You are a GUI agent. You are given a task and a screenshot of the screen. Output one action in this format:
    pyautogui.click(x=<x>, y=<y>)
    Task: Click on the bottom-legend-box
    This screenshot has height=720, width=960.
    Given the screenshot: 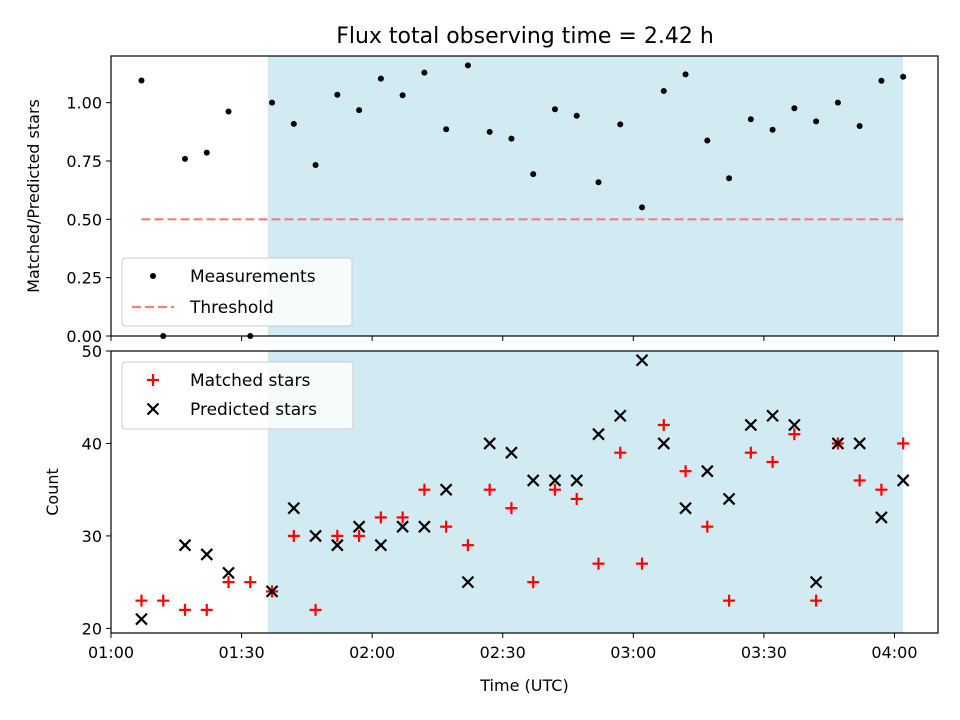 What is the action you would take?
    pyautogui.click(x=237, y=395)
    